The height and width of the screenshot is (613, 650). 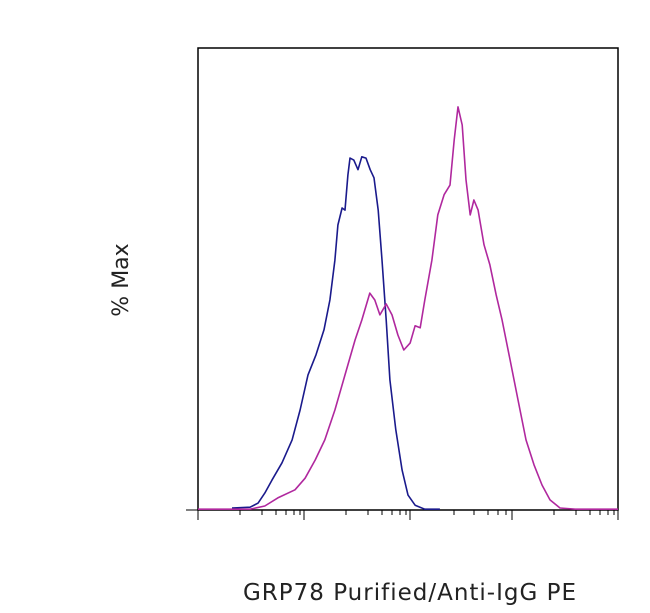 I want to click on y-axis-label: % Max, so click(x=121, y=279).